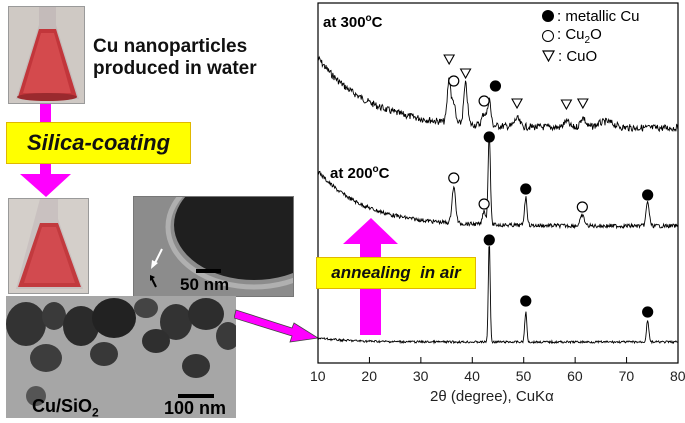  What do you see at coordinates (587, 40) in the screenshot?
I see `legend-cu2o-sub: 2` at bounding box center [587, 40].